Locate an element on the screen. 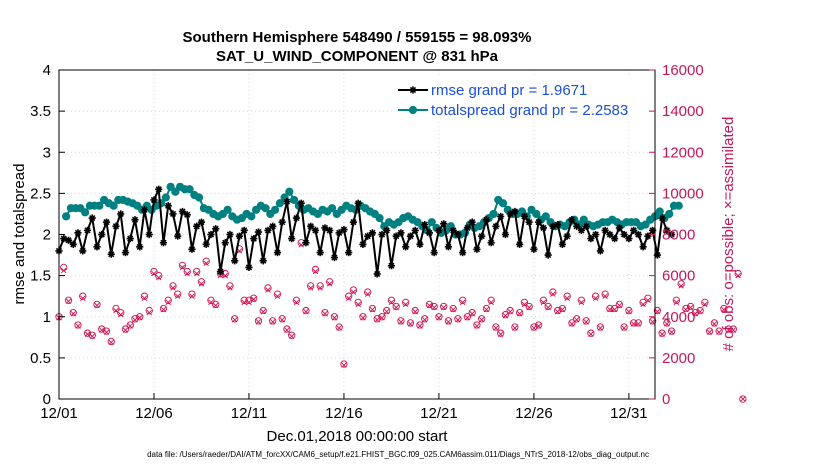 This screenshot has width=830, height=470. y-right-axis-label: # of obs: o=possible; ×=assimilated is located at coordinates (728, 234).